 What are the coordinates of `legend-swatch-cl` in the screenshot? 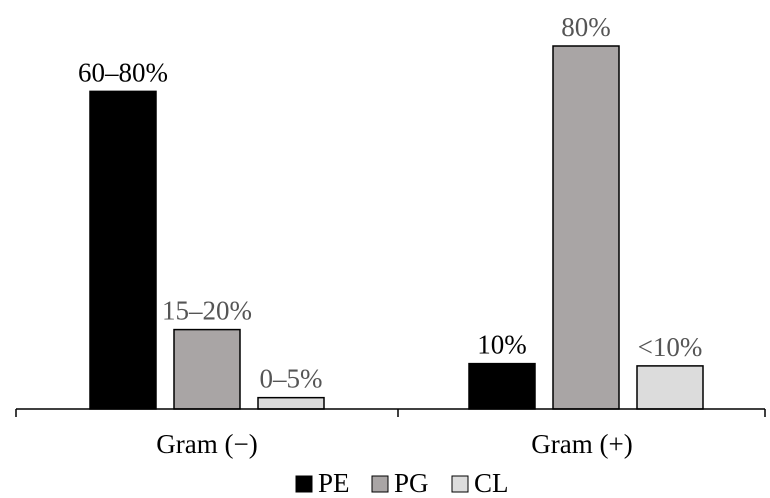 It's located at (460, 484).